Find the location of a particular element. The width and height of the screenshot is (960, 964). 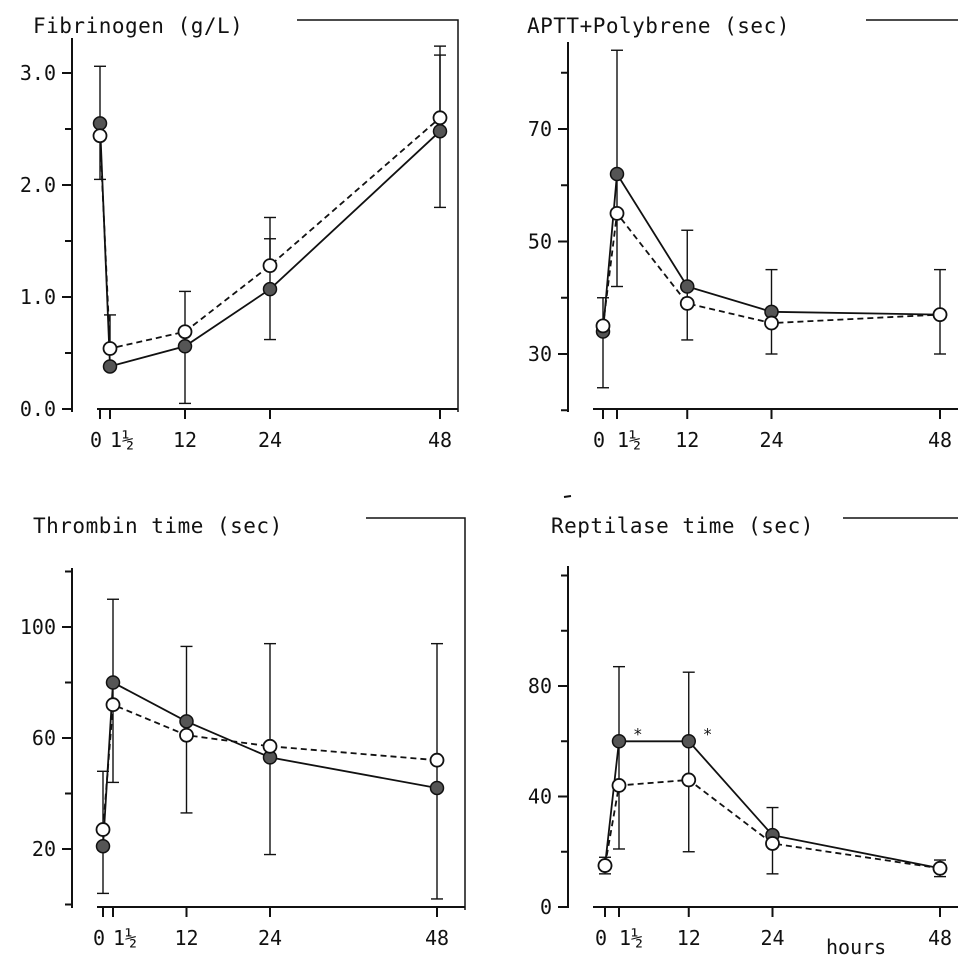

panel-title: APTT+Polybrene (sec) is located at coordinates (658, 26).